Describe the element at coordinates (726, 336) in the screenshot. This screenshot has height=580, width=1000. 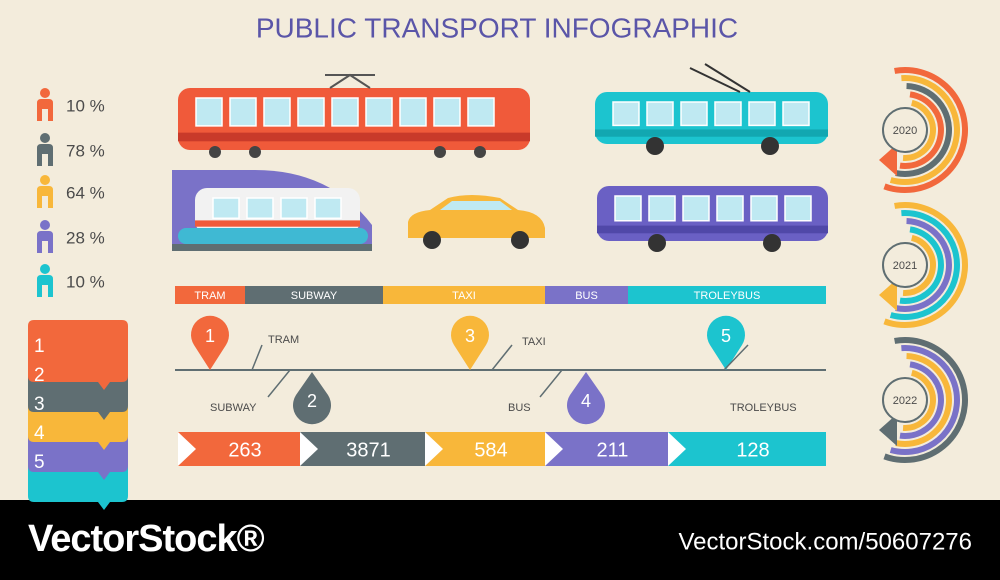
I see `pin-number: 5` at that location.